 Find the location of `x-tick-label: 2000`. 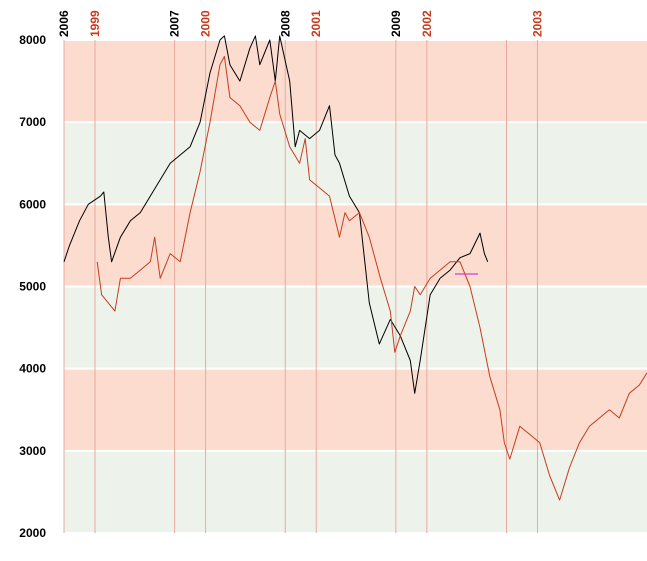

x-tick-label: 2000 is located at coordinates (206, 23).